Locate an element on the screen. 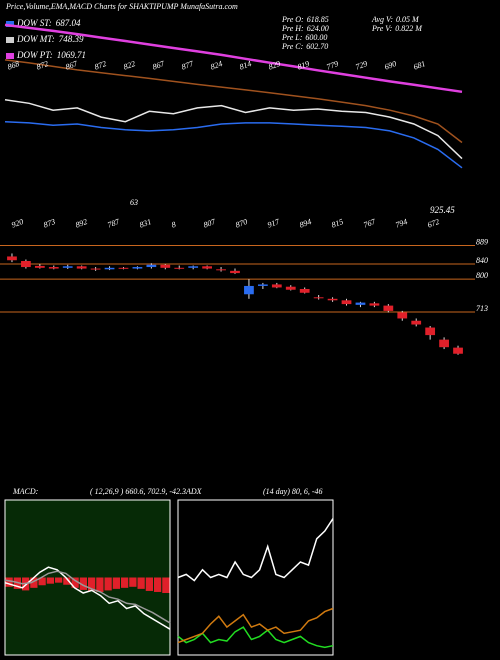 The image size is (500, 660). bottom-label: 794 is located at coordinates (401, 223).